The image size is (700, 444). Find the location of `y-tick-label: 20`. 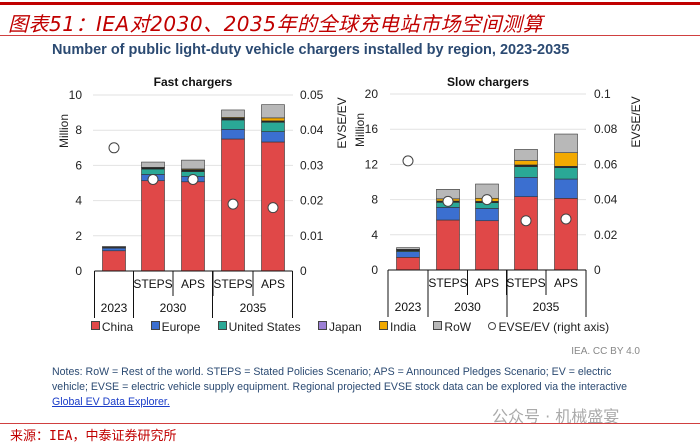

y-tick-label: 20 is located at coordinates (372, 94).